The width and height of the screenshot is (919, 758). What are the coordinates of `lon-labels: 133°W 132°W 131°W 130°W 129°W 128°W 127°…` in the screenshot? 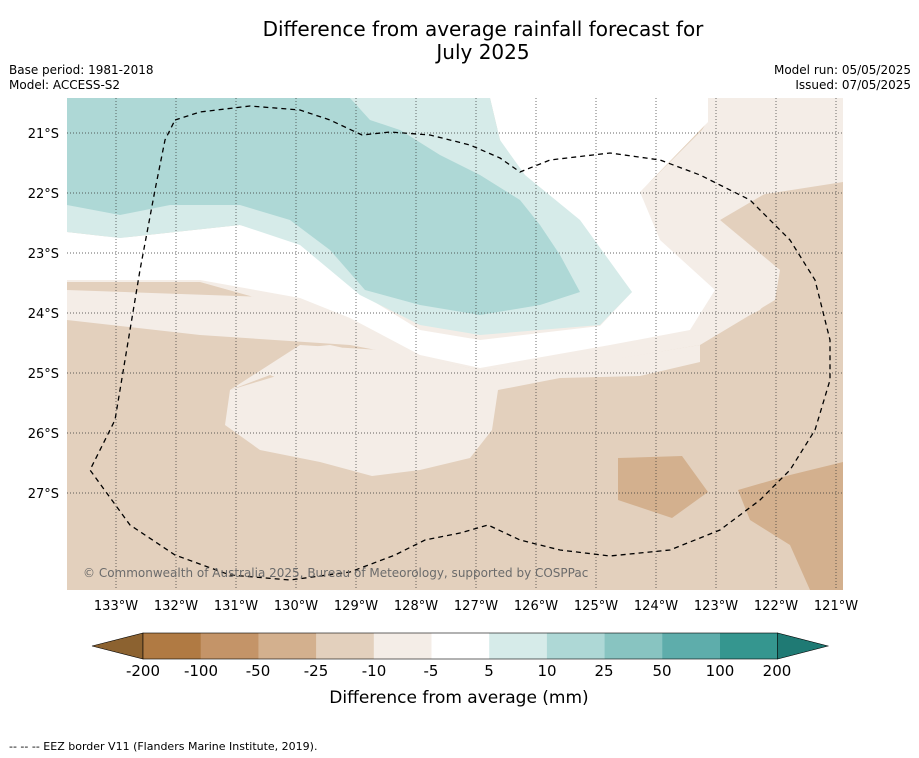 It's located at (476, 606).